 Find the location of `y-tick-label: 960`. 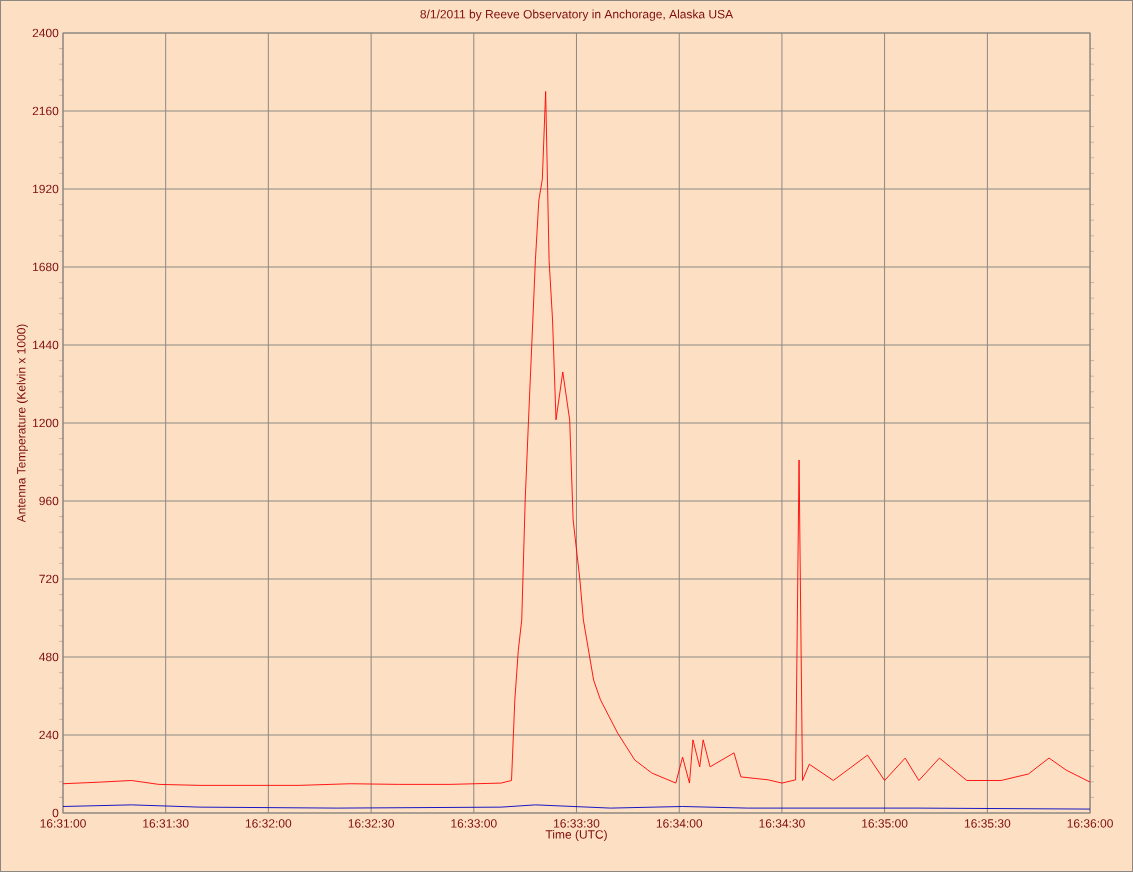

y-tick-label: 960 is located at coordinates (49, 501).